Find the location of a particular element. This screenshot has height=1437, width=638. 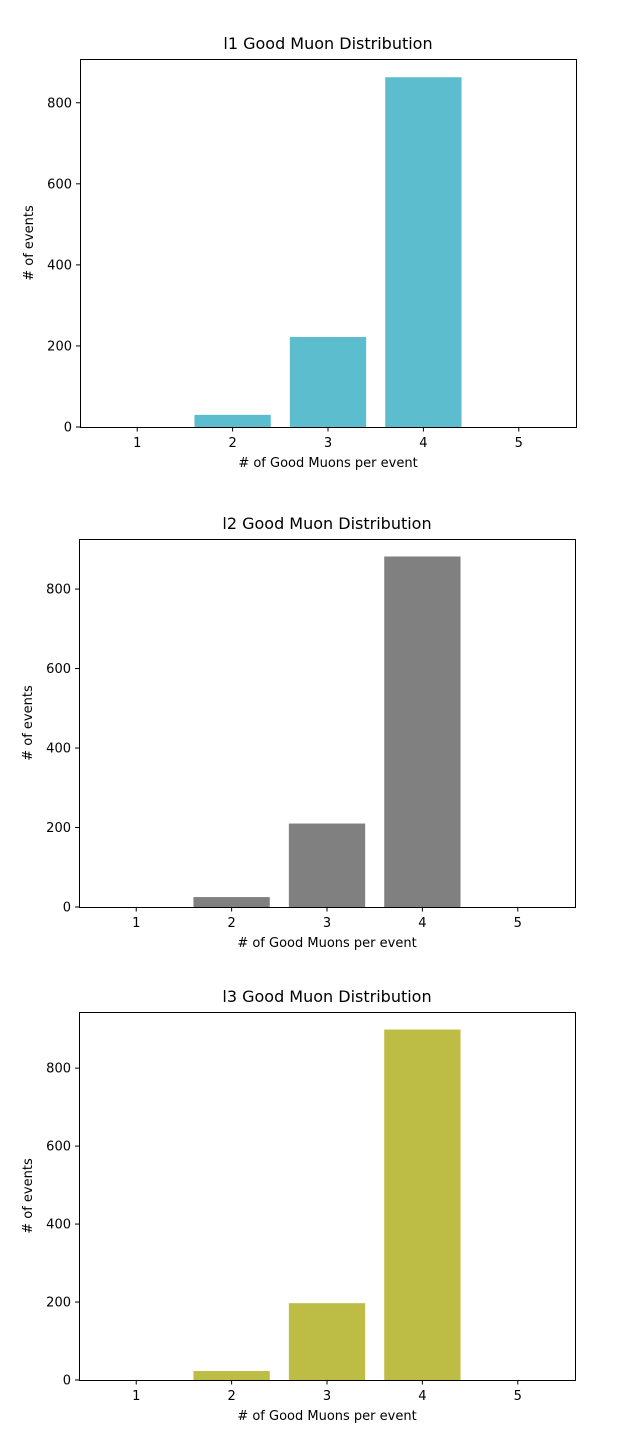

chart-title: l1 Good Muon Distribution is located at coordinates (327, 43).